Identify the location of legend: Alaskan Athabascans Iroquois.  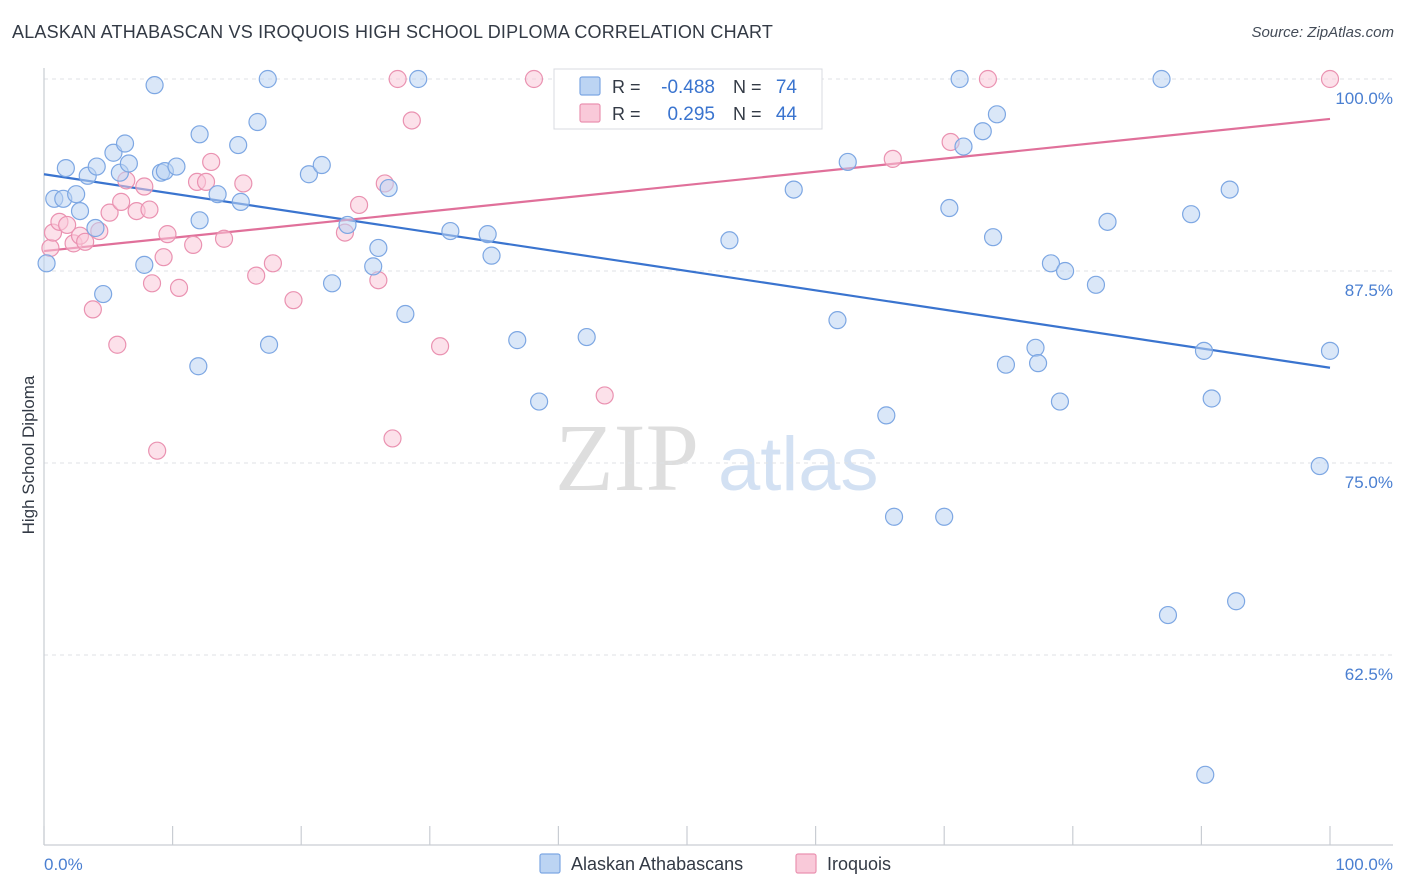
(715, 863).